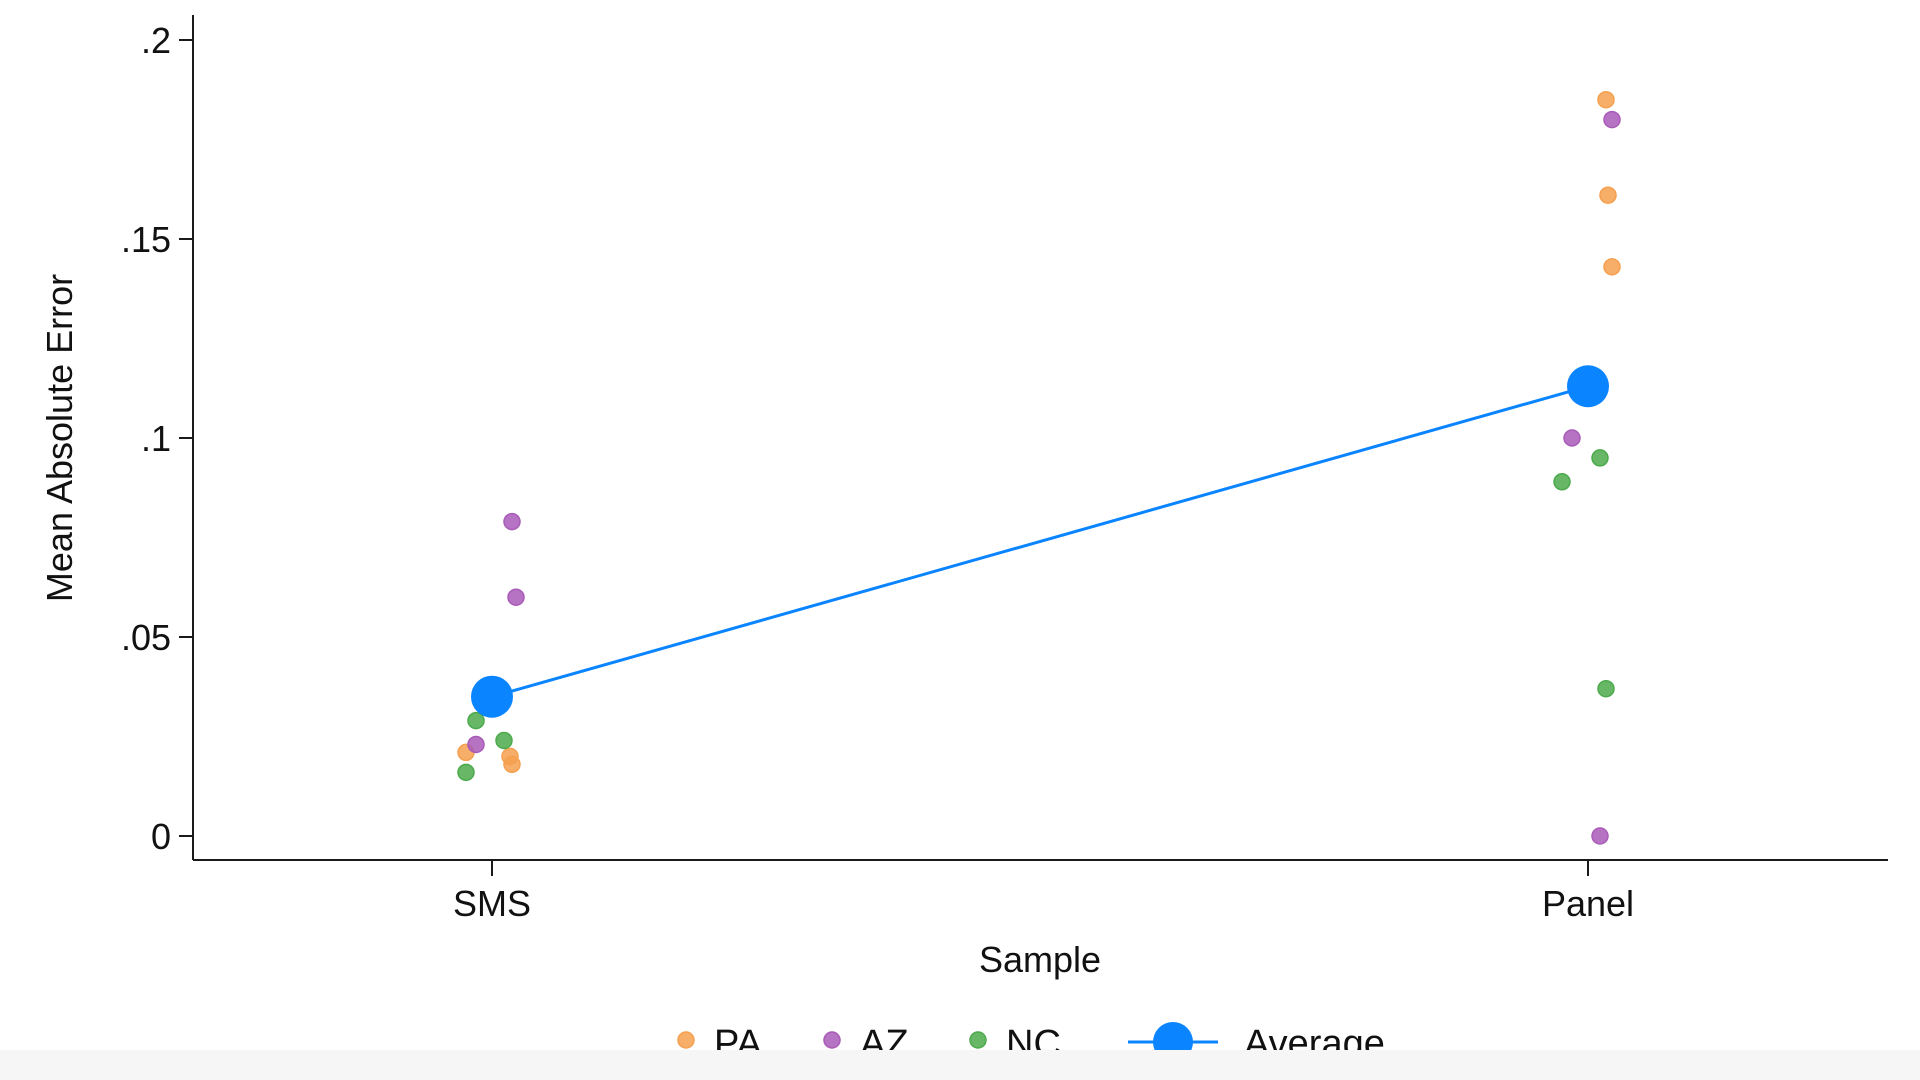 The height and width of the screenshot is (1080, 1920). I want to click on y-tick-label-2: .1, so click(156, 438).